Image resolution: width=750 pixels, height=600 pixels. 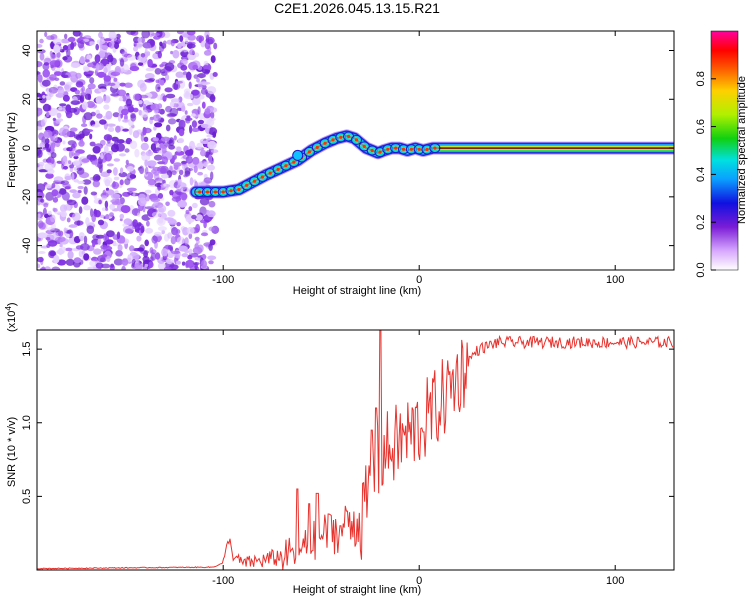 What do you see at coordinates (419, 581) in the screenshot?
I see `x-tick-label: 0` at bounding box center [419, 581].